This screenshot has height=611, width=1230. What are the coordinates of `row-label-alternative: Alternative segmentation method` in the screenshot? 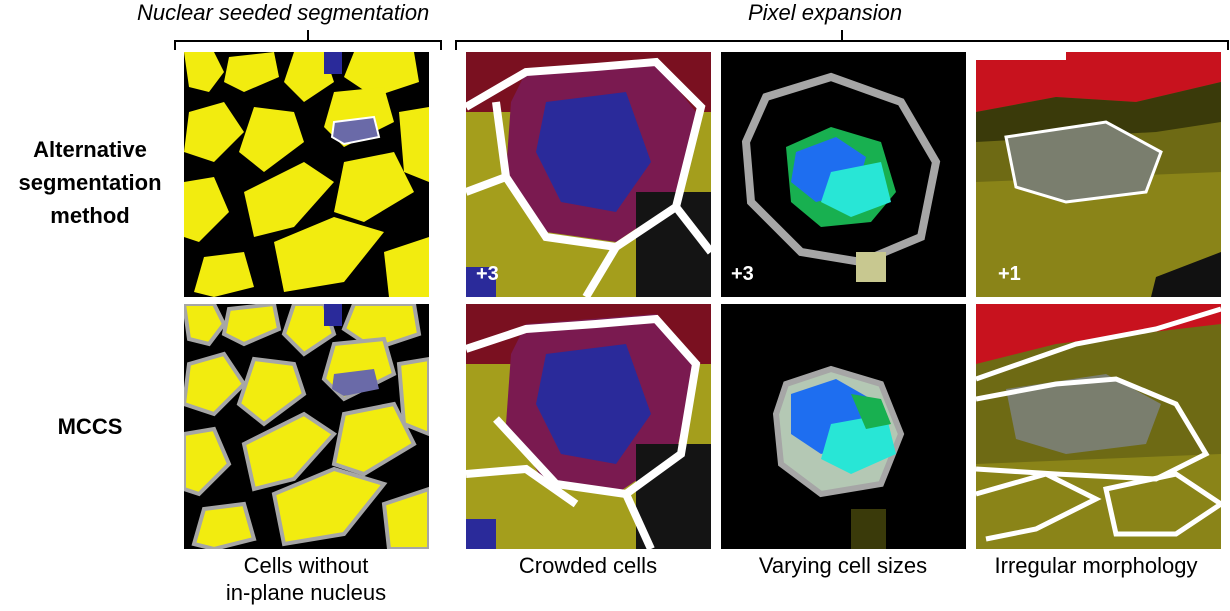 It's located at (90, 182).